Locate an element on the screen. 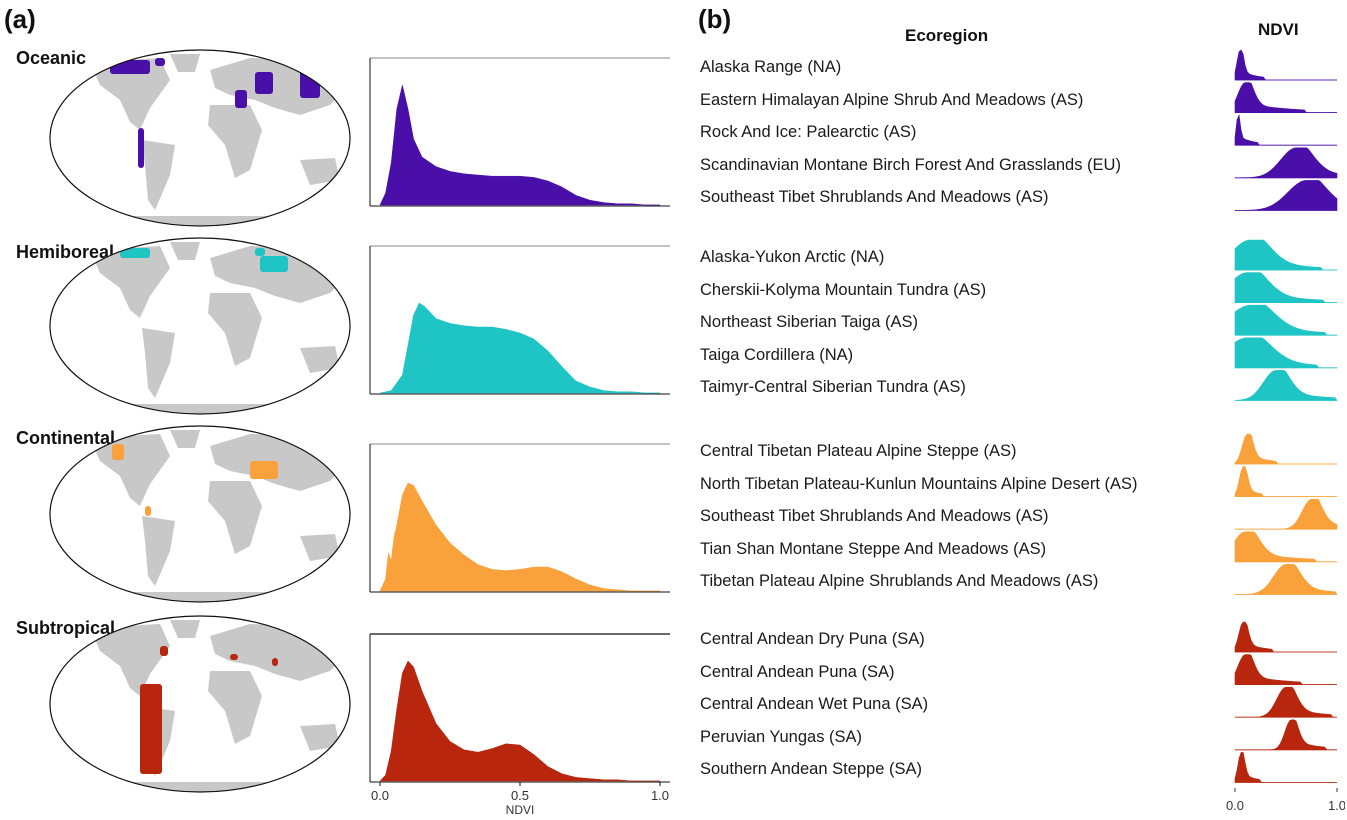 The width and height of the screenshot is (1347, 820). ecoregion-name: Taiga Cordillera (NA) is located at coordinates (777, 354).